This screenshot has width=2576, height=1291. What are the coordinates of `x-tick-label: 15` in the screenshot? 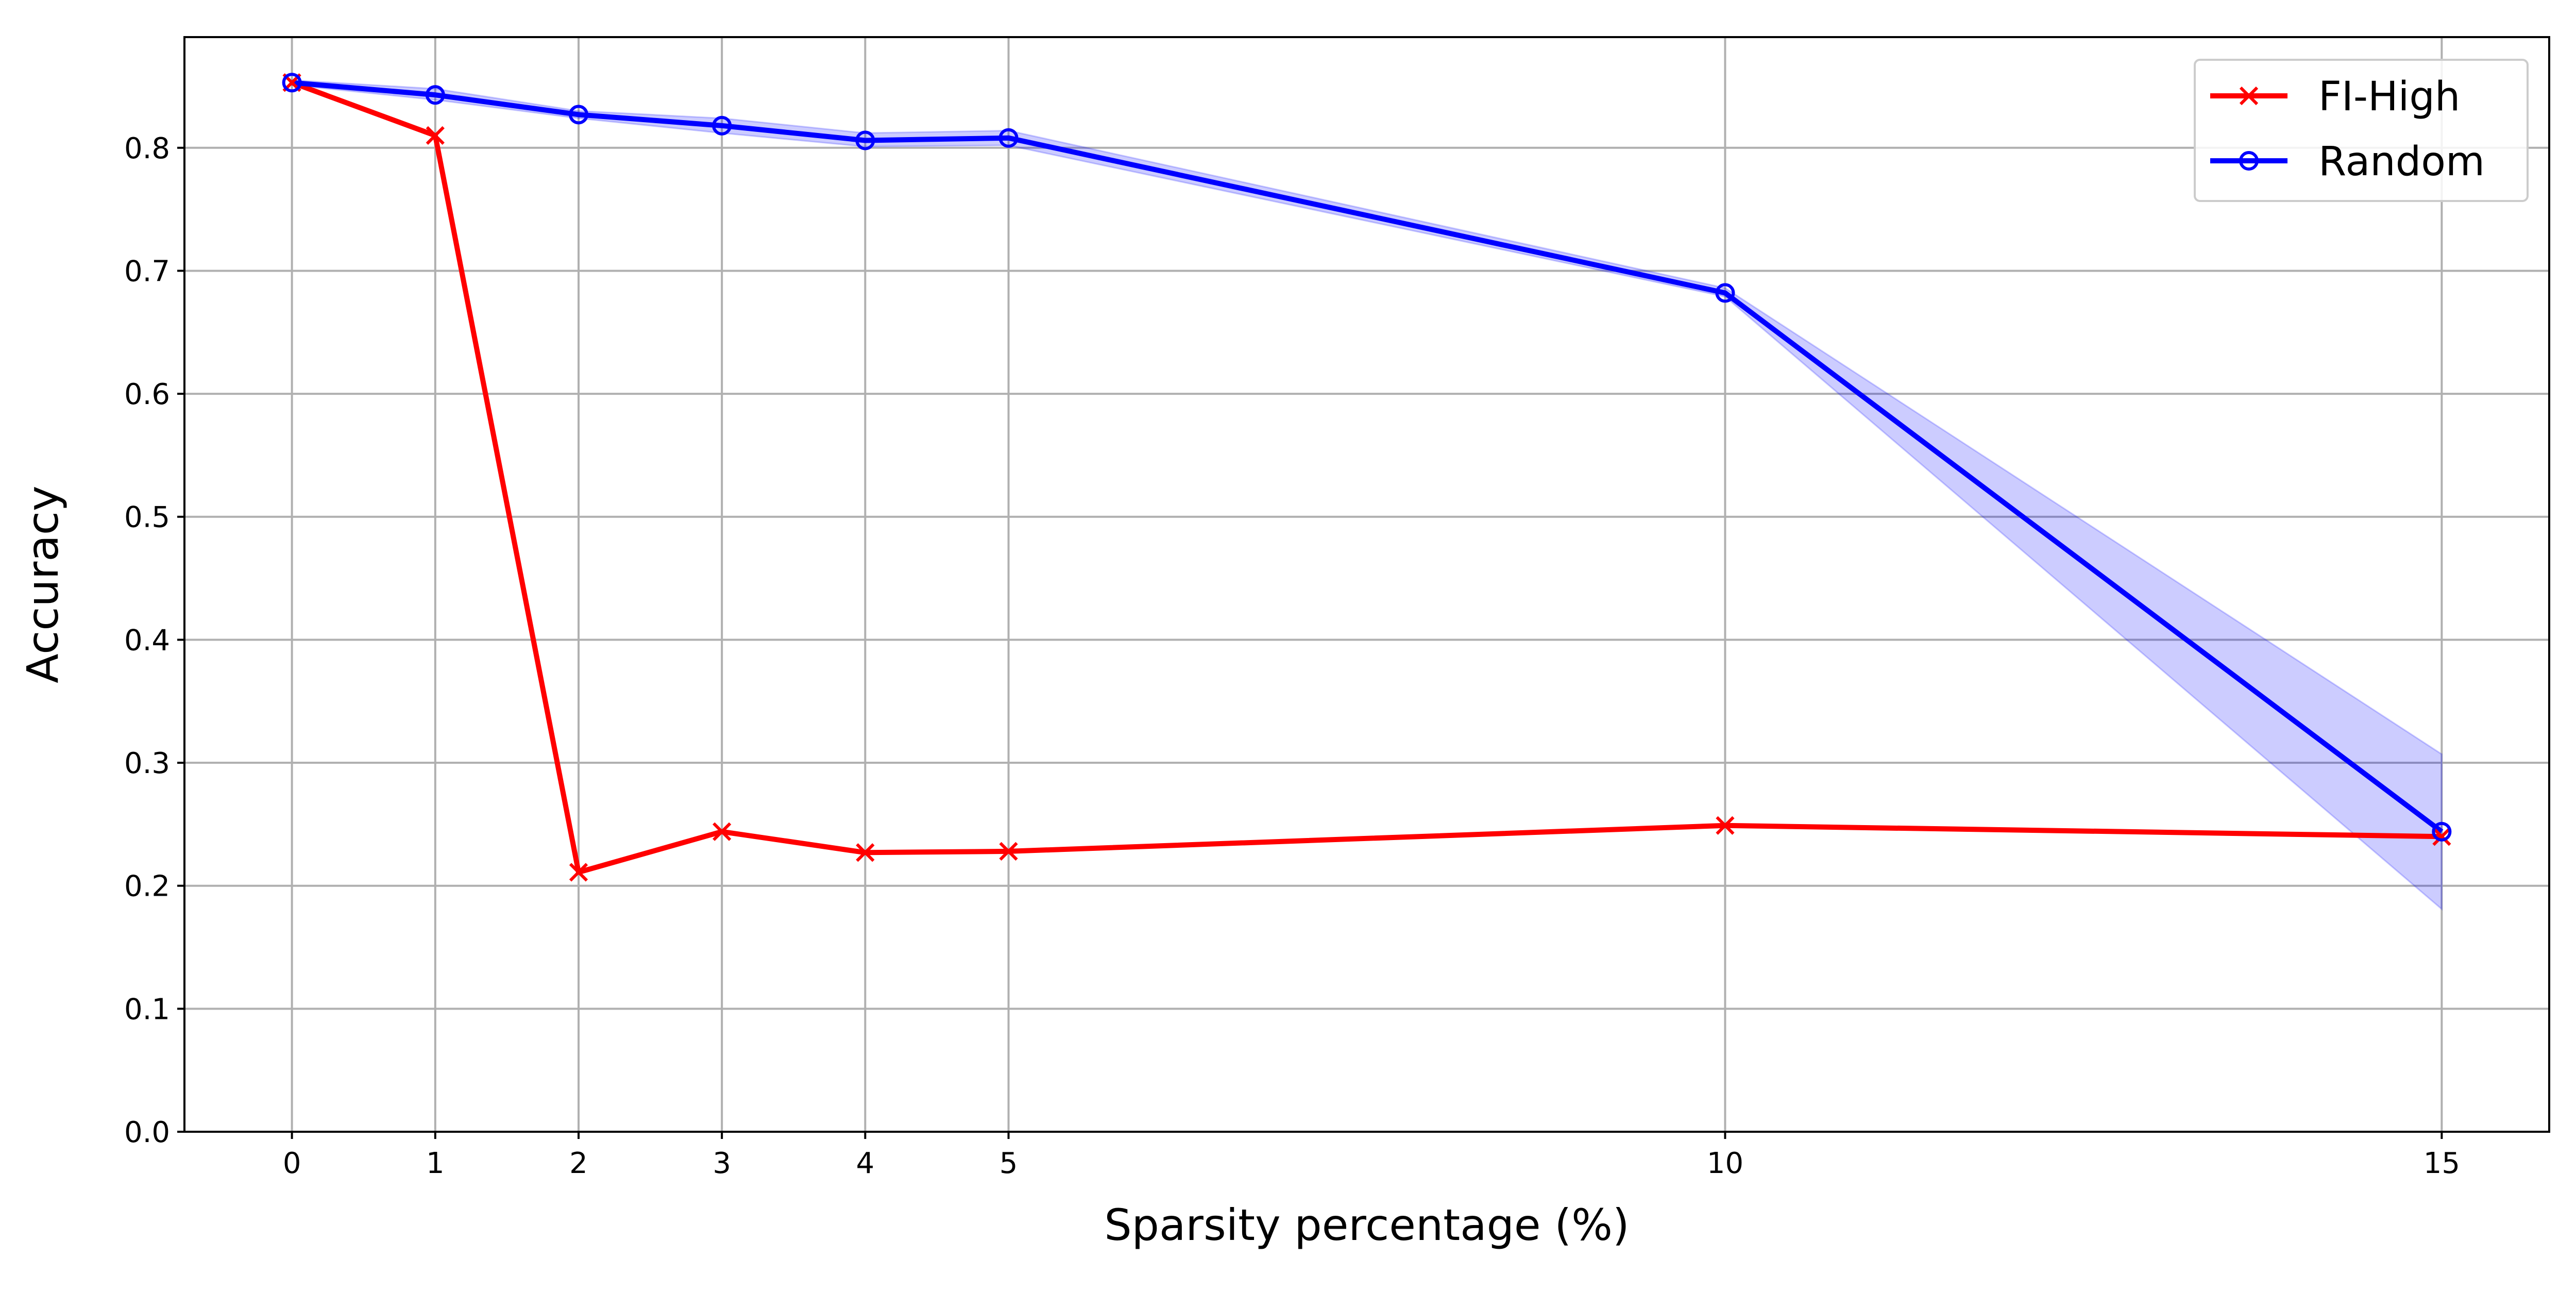 It's located at (2442, 1163).